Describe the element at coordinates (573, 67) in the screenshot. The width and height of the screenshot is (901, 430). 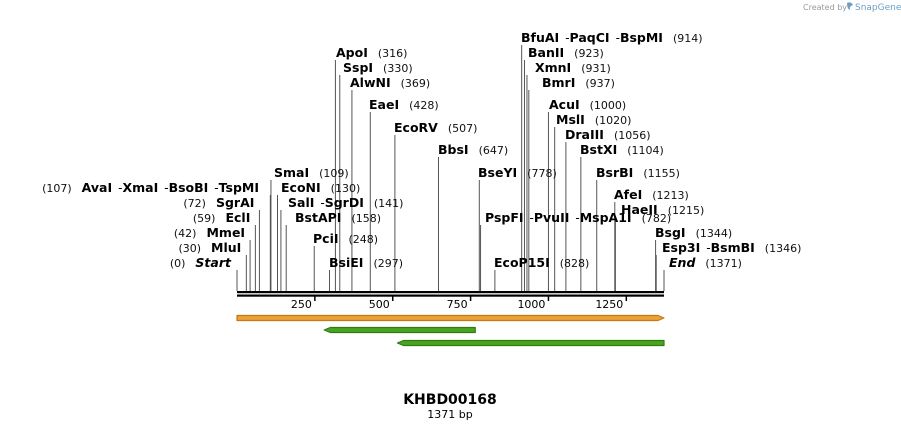
I see `site-label-xmni: XmnI (931)` at that location.